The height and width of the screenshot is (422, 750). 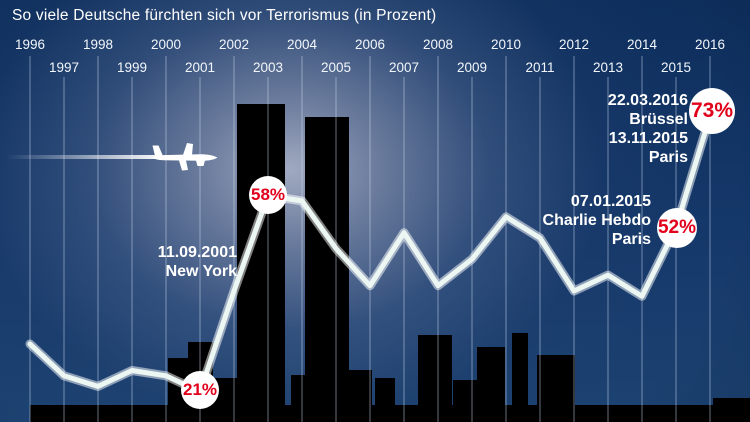 I want to click on year-label-2006: 2006, so click(x=370, y=44).